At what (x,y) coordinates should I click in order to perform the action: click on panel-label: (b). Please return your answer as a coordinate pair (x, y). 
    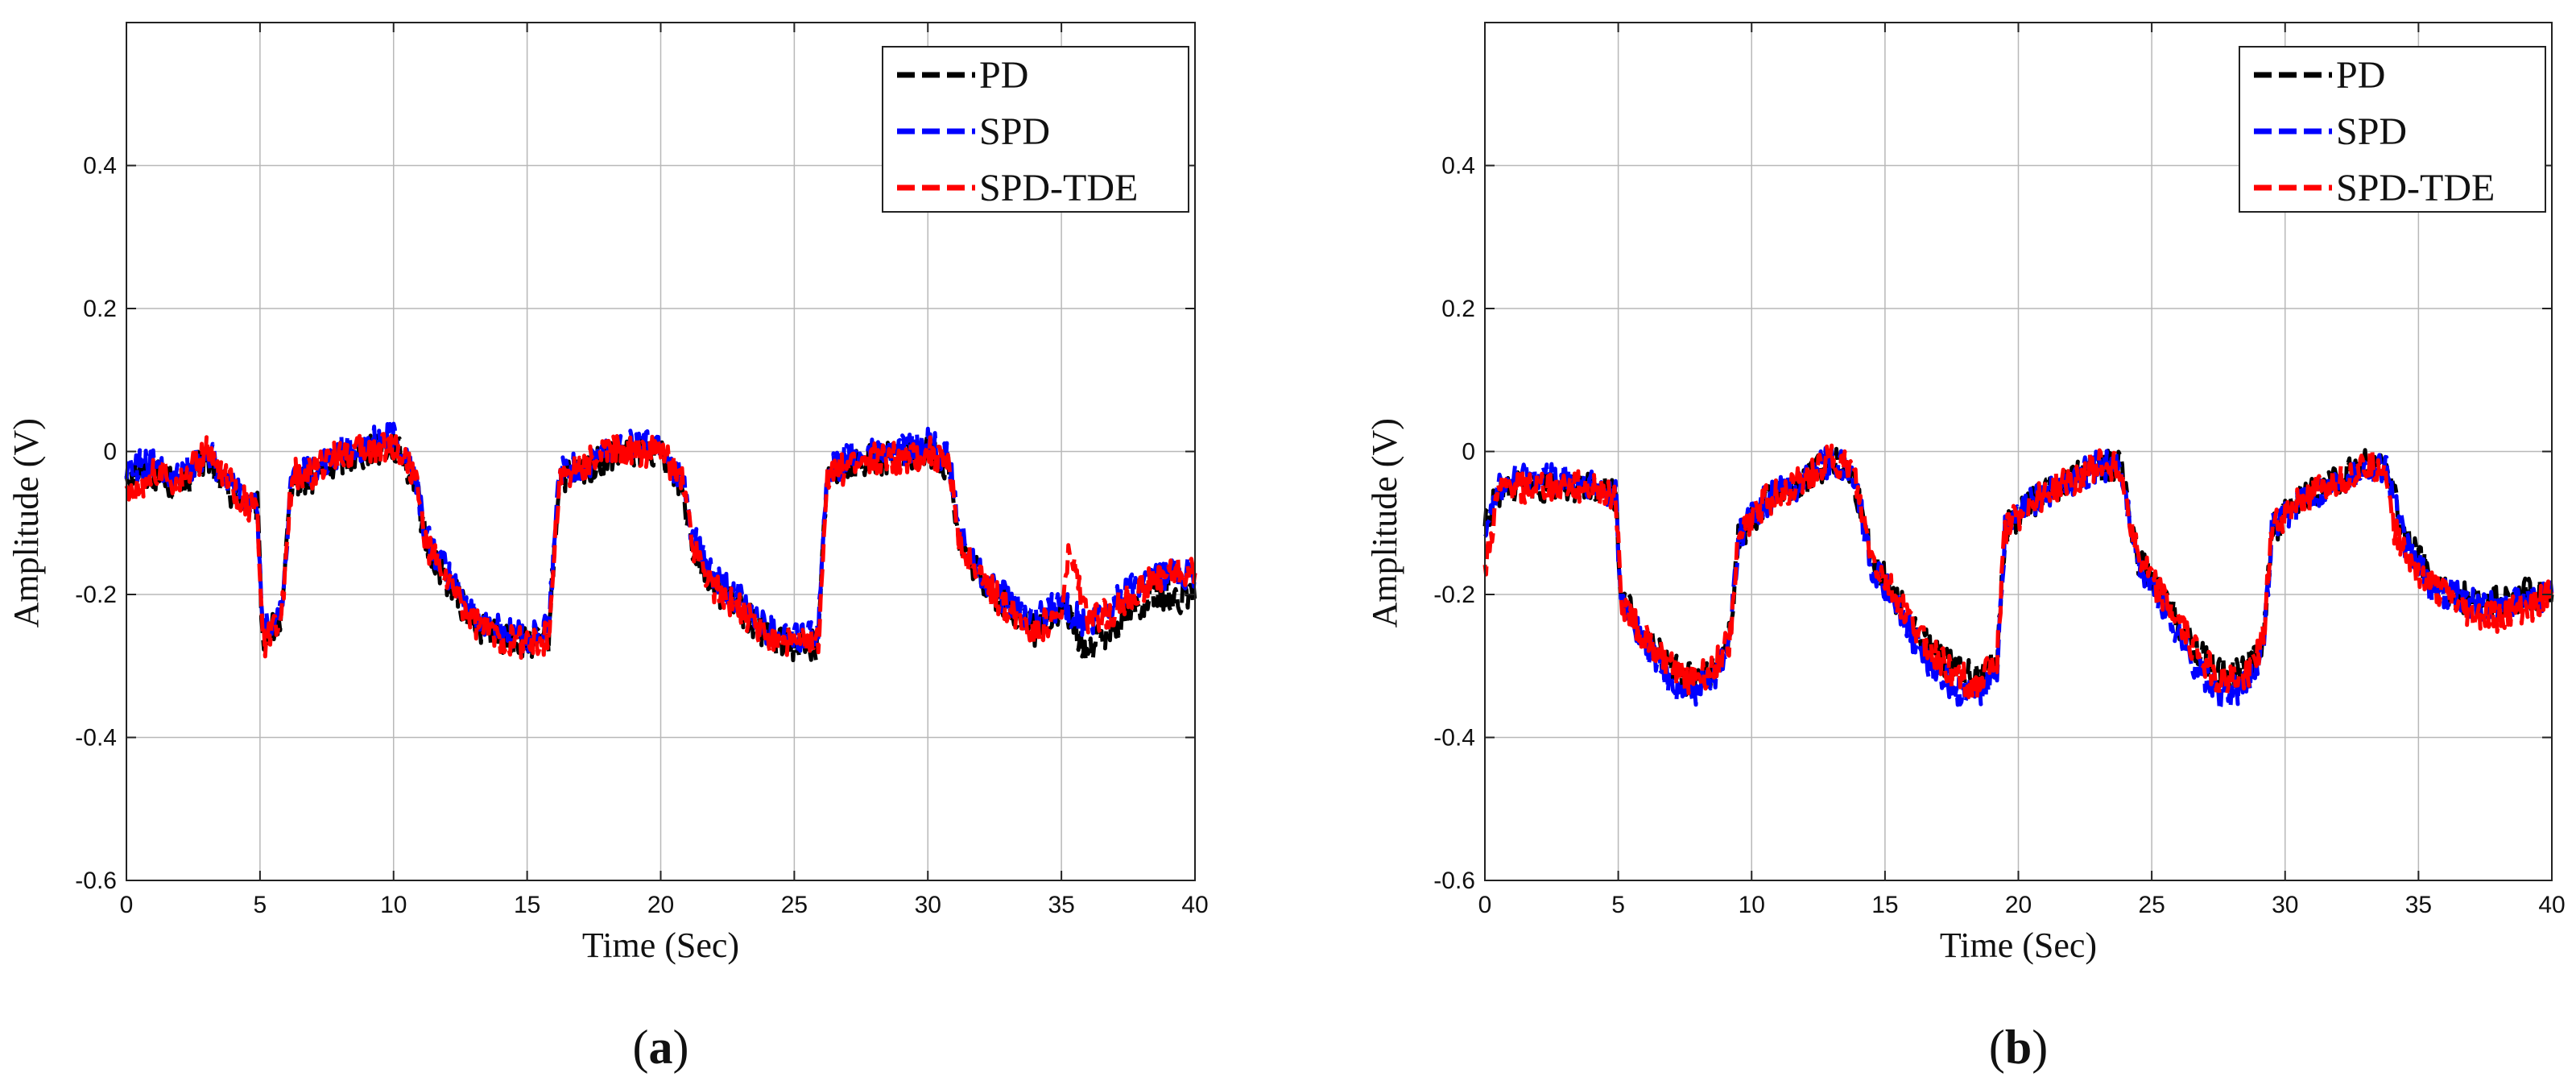
    Looking at the image, I should click on (2019, 1047).